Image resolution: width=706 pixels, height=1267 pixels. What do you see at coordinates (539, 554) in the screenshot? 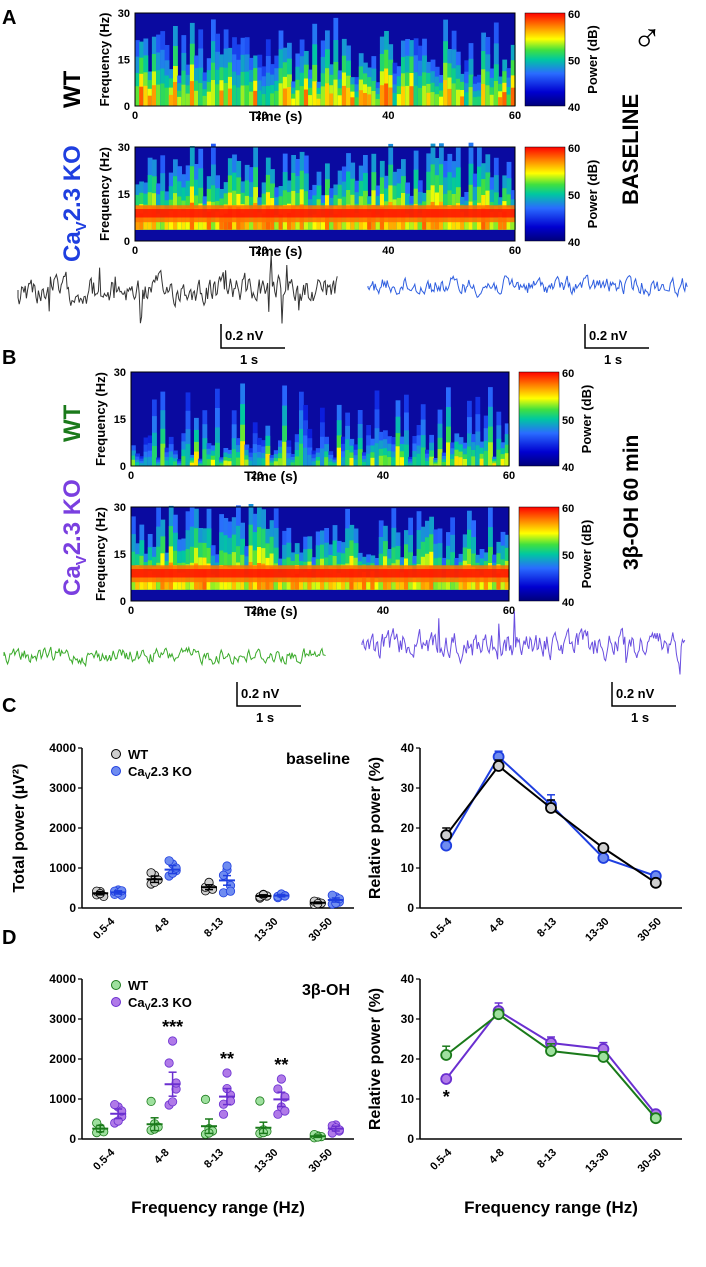
I see `colorbar` at bounding box center [539, 554].